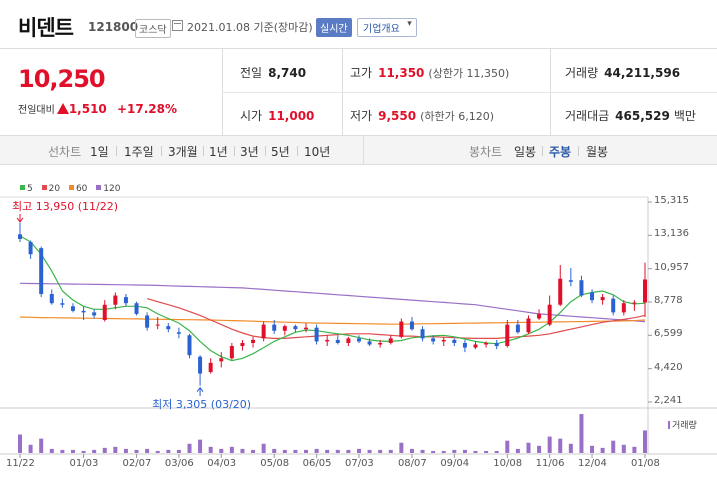 Image resolution: width=717 pixels, height=481 pixels. Describe the element at coordinates (177, 25) in the screenshot. I see `calendar-icon` at that location.